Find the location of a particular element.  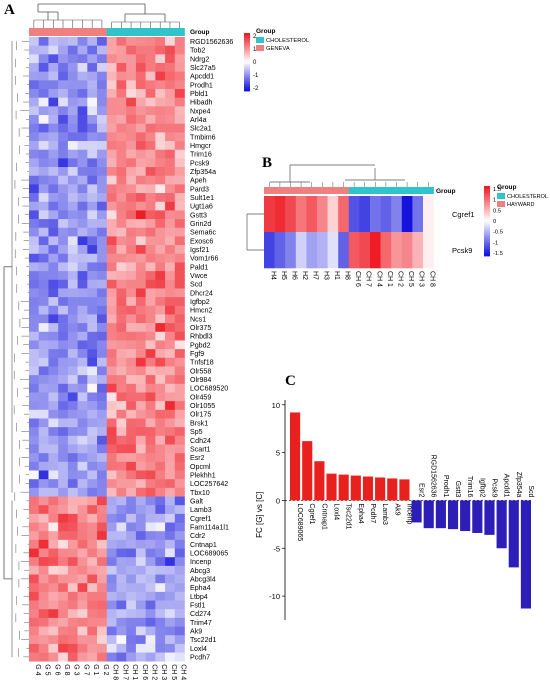

panel-a-gene-label: Pald1 is located at coordinates (199, 267).